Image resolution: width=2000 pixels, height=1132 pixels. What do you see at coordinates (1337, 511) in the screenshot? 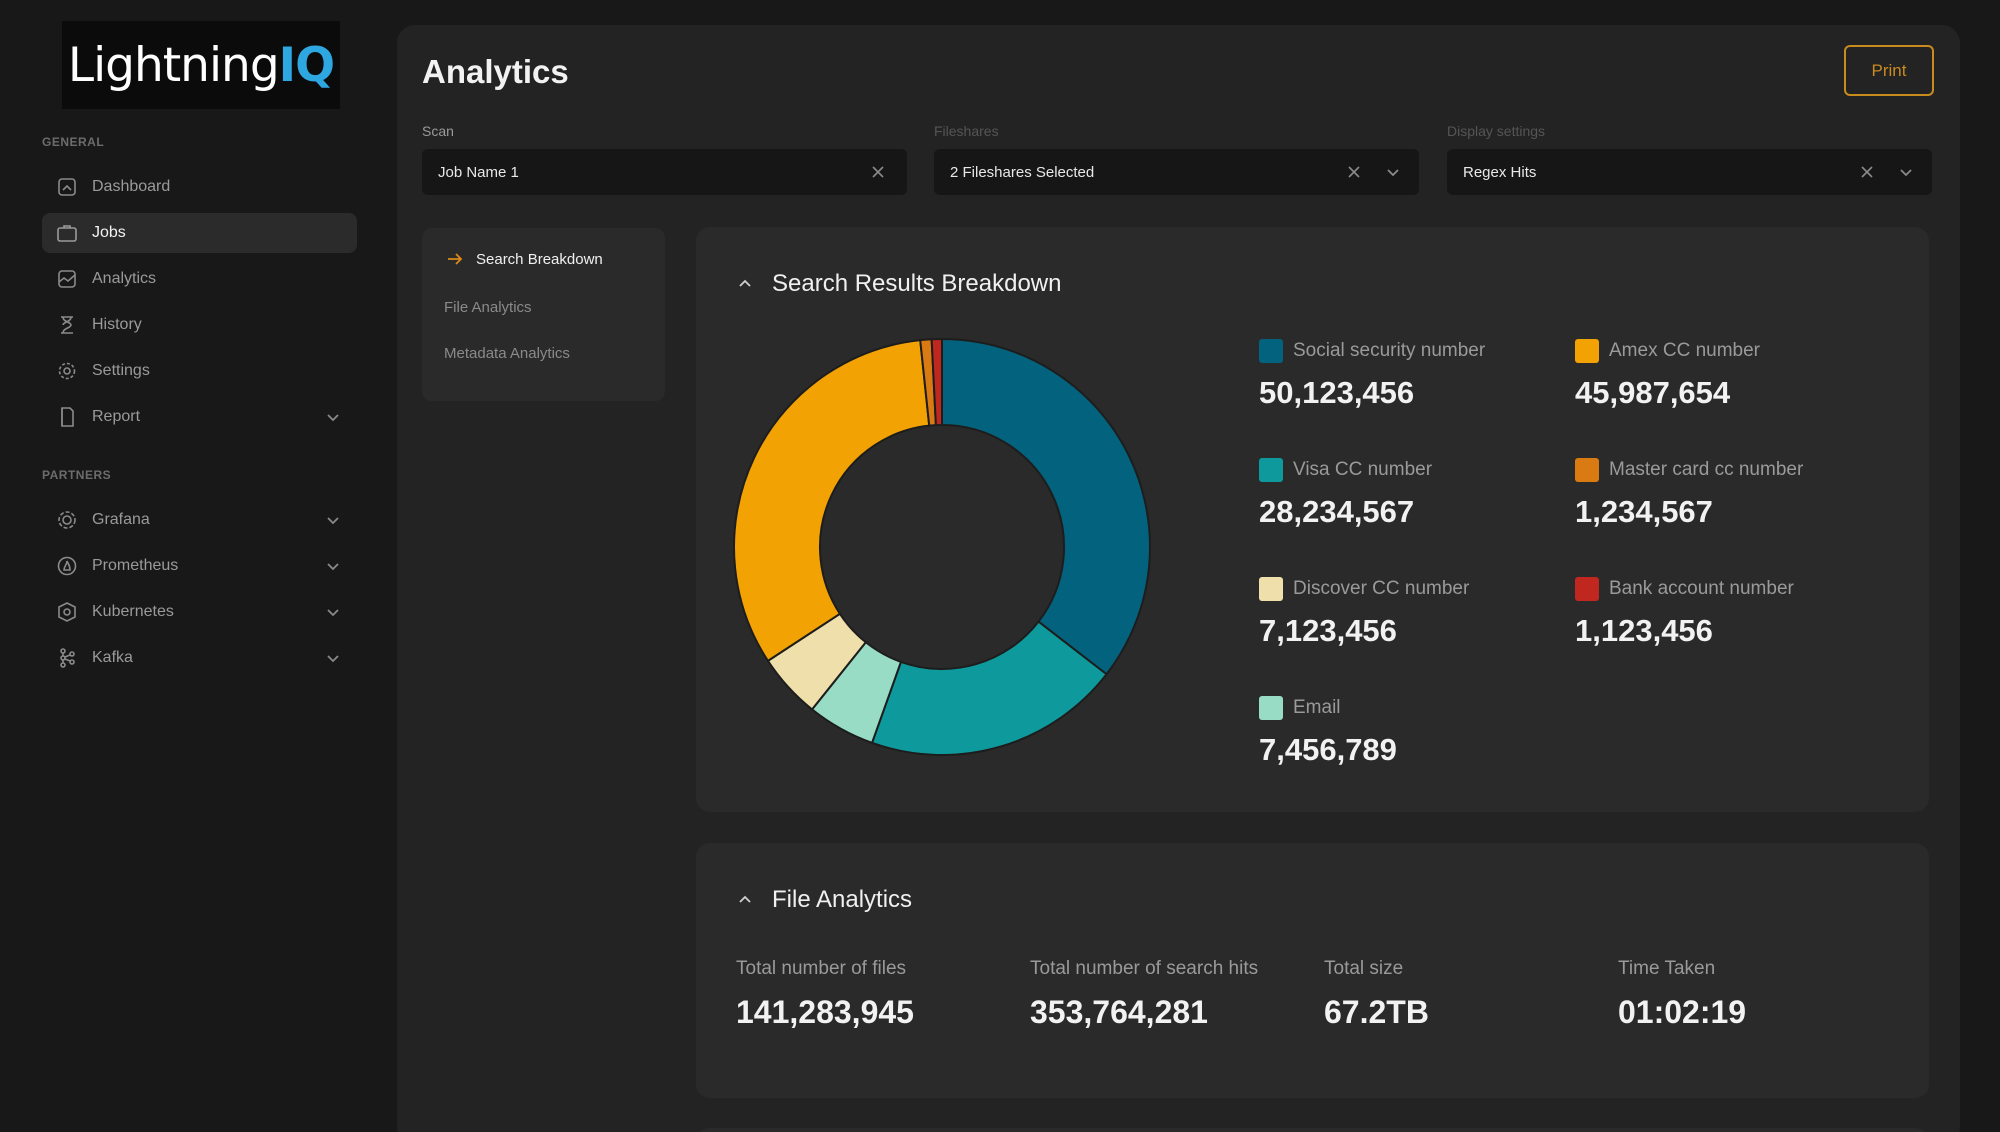
I see `legend-value: 28,234,567` at bounding box center [1337, 511].